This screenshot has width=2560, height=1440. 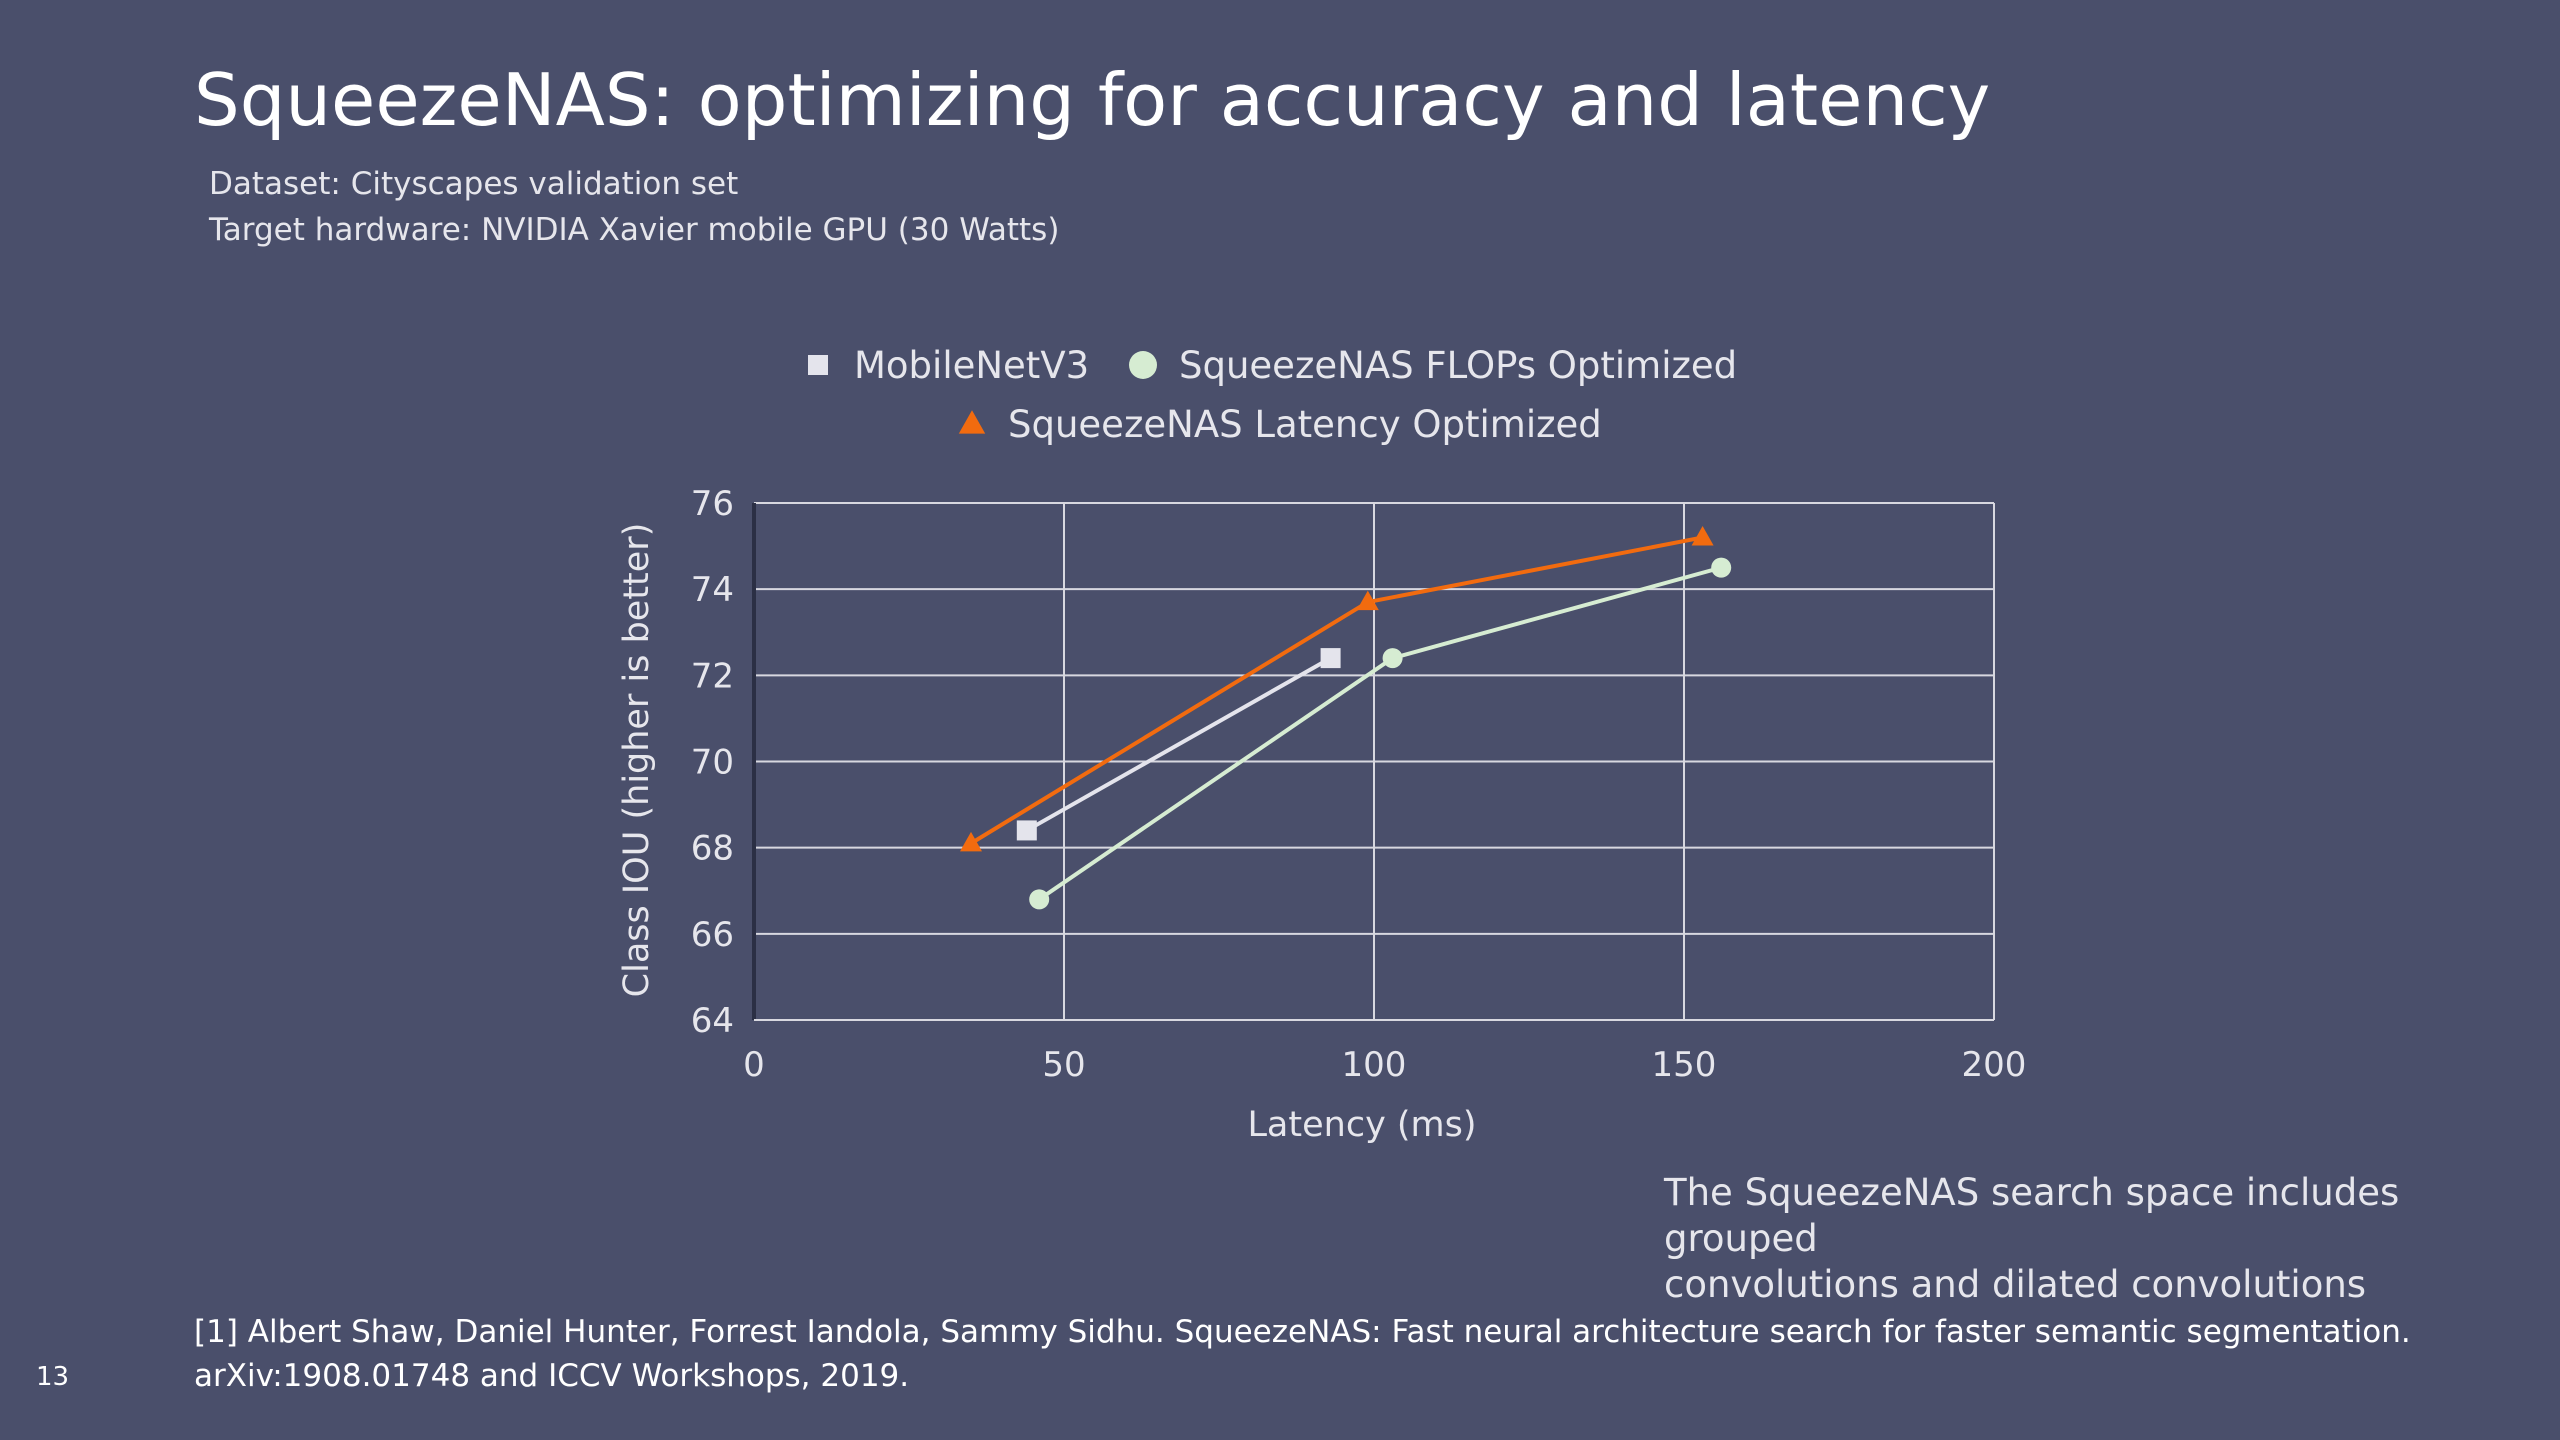 I want to click on dataset-subtitle: Dataset: Cityscapes validation set, so click(x=474, y=184).